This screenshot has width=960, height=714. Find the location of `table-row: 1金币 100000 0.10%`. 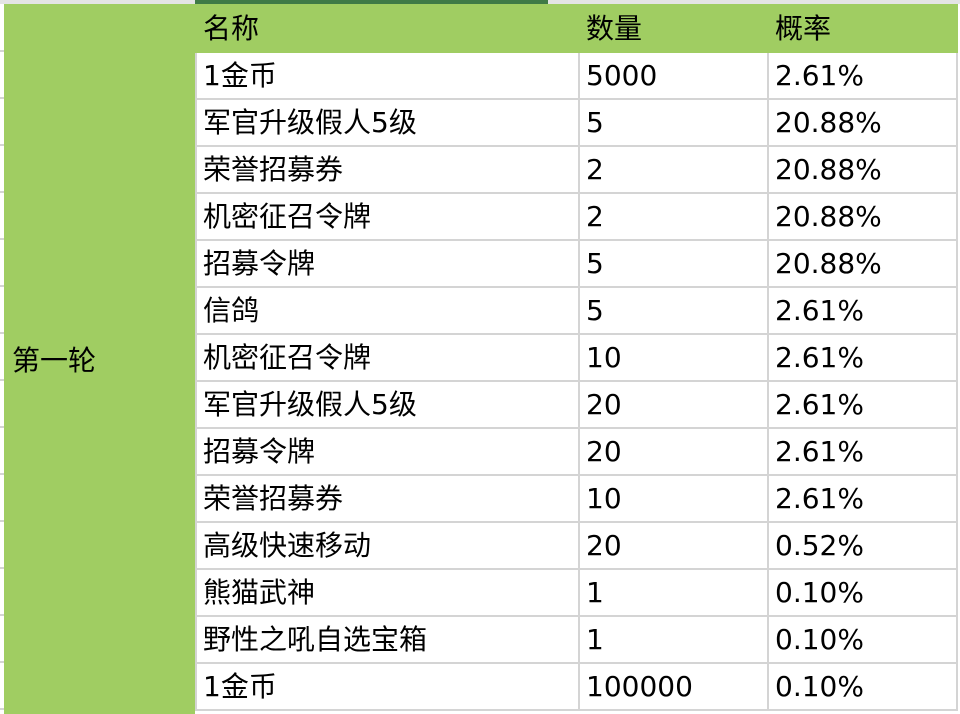

table-row: 1金币 100000 0.10% is located at coordinates (576, 686).